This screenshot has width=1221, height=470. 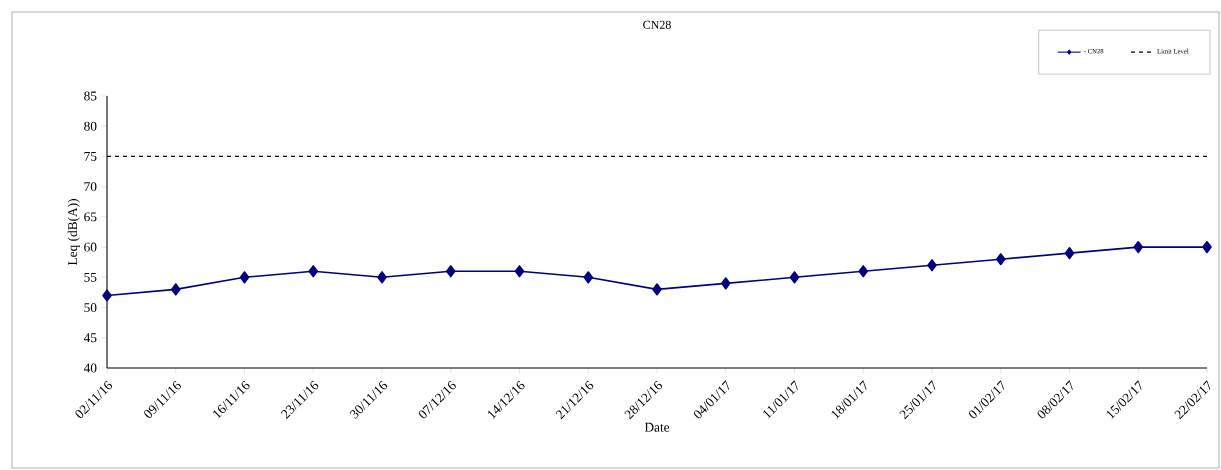 I want to click on y-axis-title: Leq (dB(A)), so click(x=73, y=232).